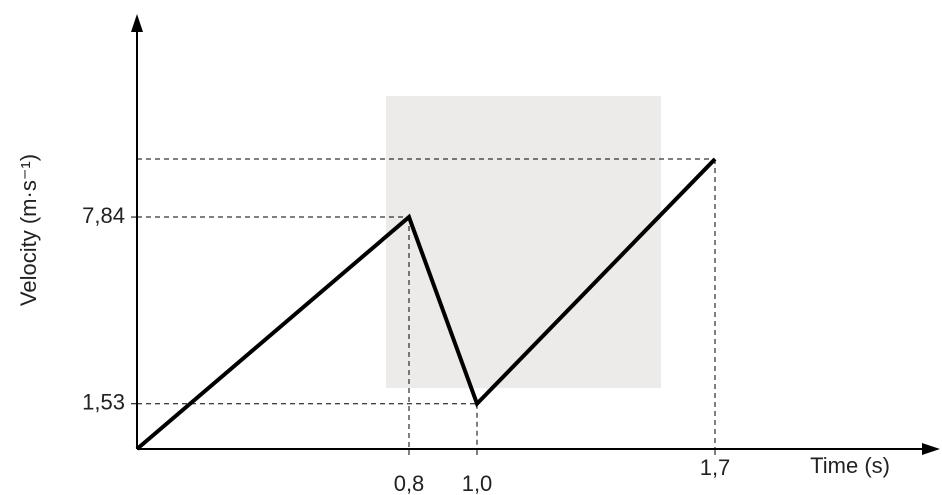  I want to click on x-axis-arrow, so click(931, 449).